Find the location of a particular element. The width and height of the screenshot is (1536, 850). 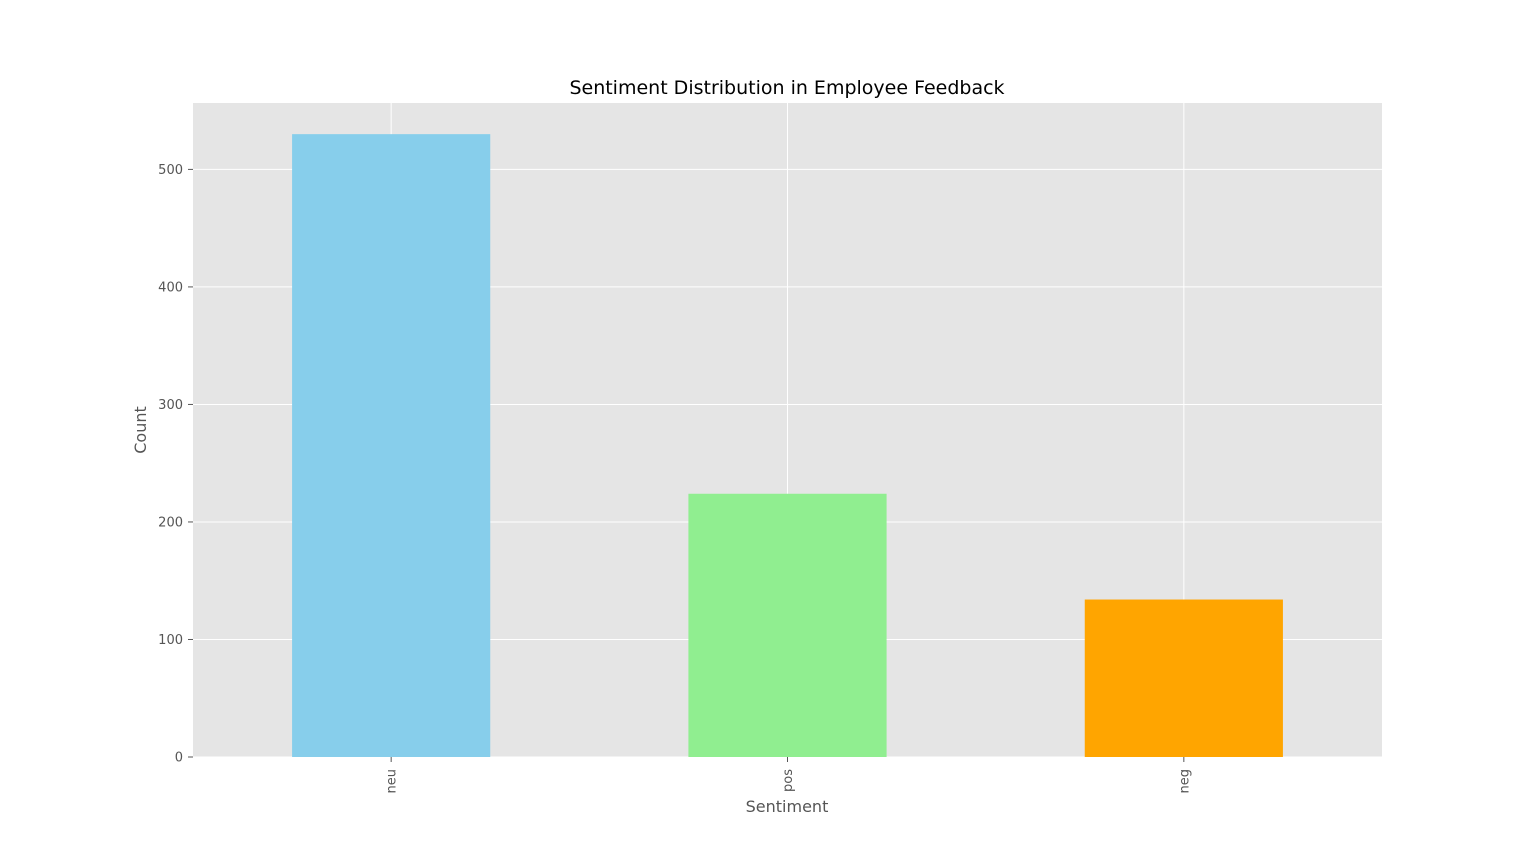

x-axis-label: Sentiment is located at coordinates (787, 806).